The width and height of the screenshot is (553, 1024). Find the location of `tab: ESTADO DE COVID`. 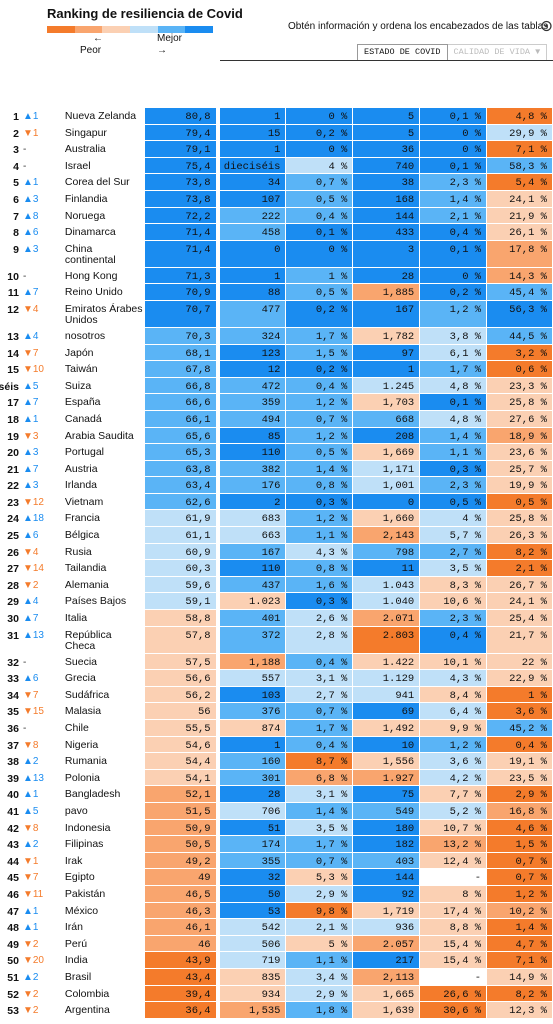

tab: ESTADO DE COVID is located at coordinates (402, 52).